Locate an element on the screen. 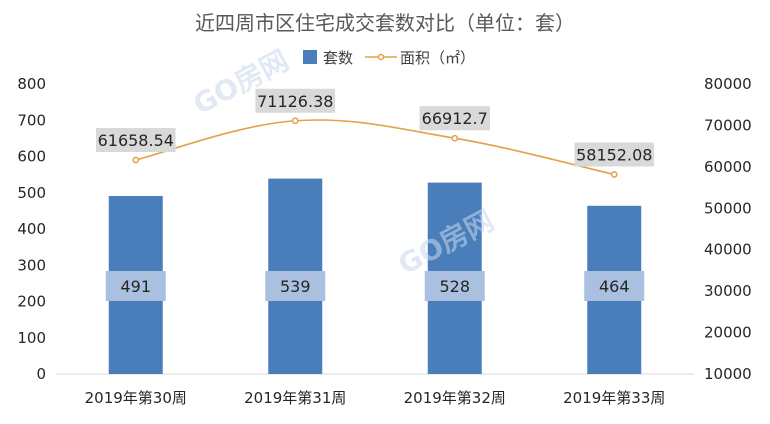 The height and width of the screenshot is (424, 770). area-line-path is located at coordinates (375, 147).